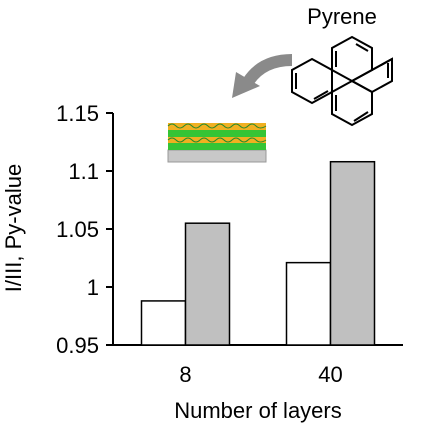 Image resolution: width=429 pixels, height=427 pixels. I want to click on pyrene-molecule-icon, so click(342, 81).